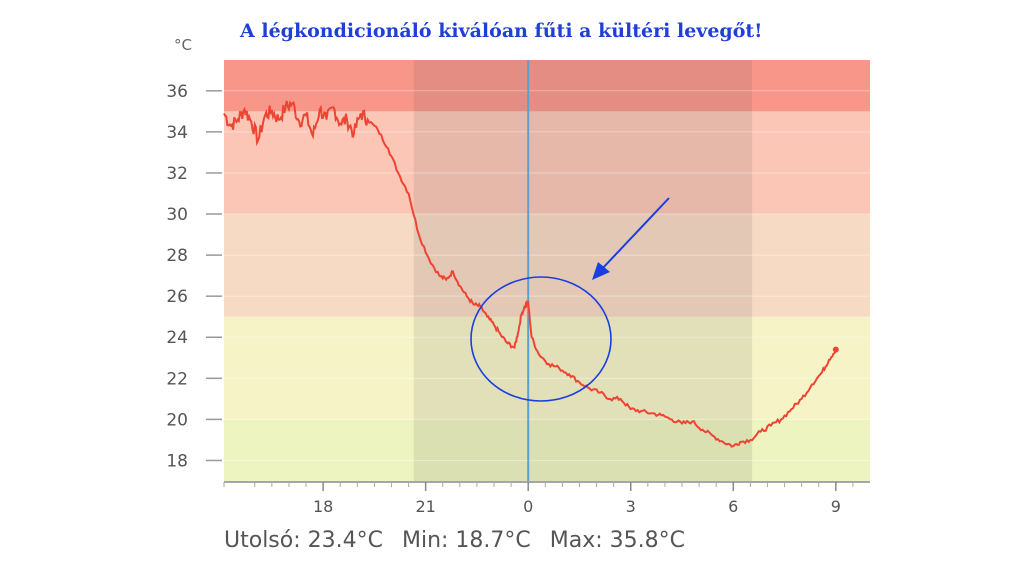 This screenshot has width=1024, height=576. What do you see at coordinates (177, 92) in the screenshot?
I see `y-tick-label-36: 36` at bounding box center [177, 92].